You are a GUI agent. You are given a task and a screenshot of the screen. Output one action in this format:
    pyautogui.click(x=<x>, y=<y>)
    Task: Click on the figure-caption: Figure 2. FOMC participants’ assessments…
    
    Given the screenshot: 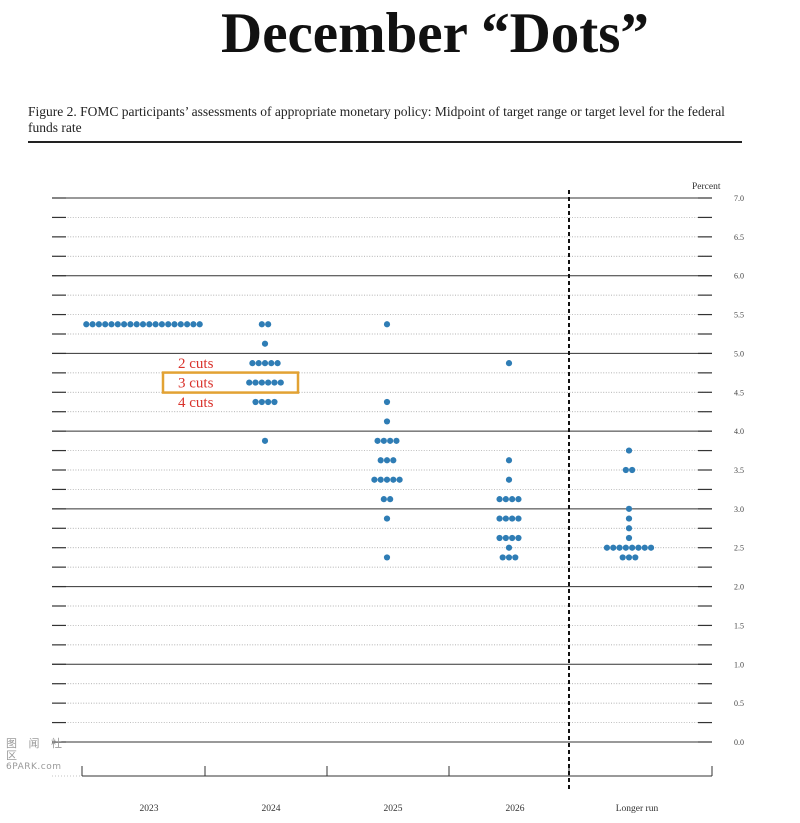 What is the action you would take?
    pyautogui.click(x=376, y=119)
    